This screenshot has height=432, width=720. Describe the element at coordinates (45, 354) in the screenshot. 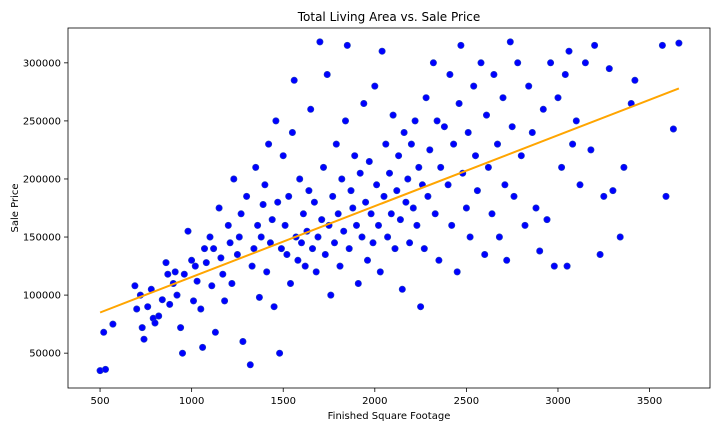

I see `y-tick-label: 50000` at that location.